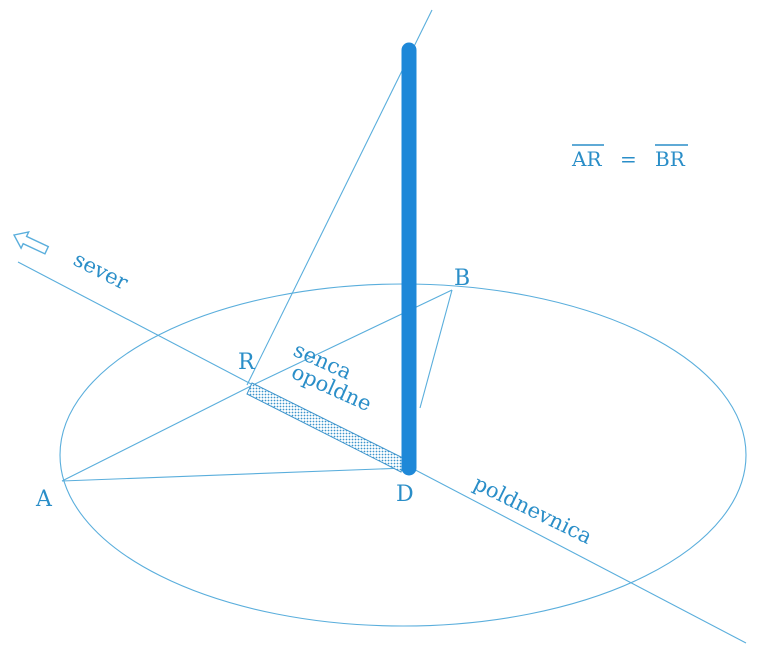 The width and height of the screenshot is (757, 650). Describe the element at coordinates (533, 510) in the screenshot. I see `poldnevnica-label: poldnevnica` at that location.